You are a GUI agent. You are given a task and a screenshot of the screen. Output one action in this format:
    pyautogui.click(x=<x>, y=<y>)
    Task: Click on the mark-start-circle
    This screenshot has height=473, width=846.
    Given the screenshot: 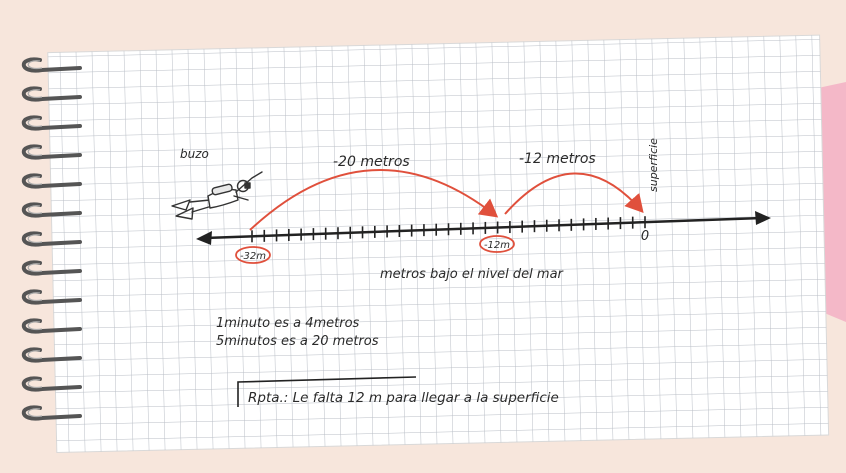 What is the action you would take?
    pyautogui.click(x=253, y=255)
    